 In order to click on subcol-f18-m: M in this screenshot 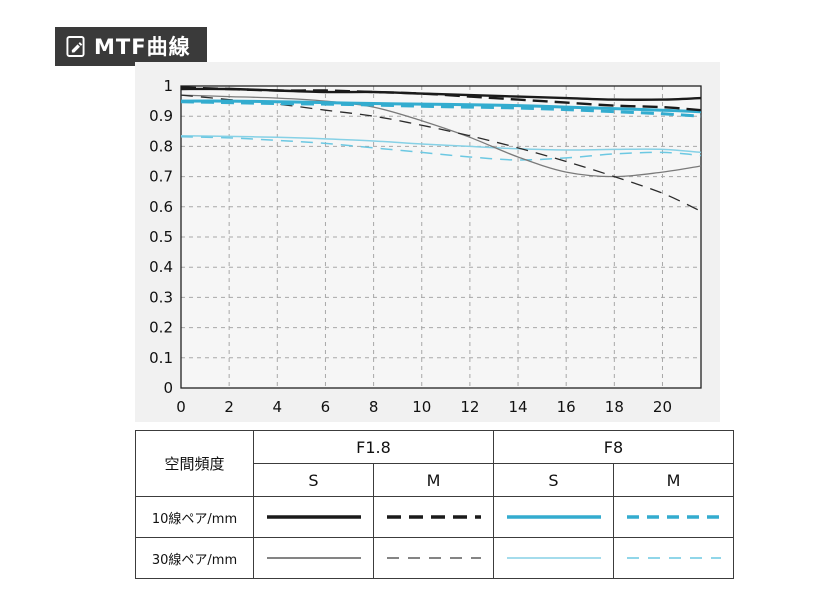, I will do `click(433, 480)`.